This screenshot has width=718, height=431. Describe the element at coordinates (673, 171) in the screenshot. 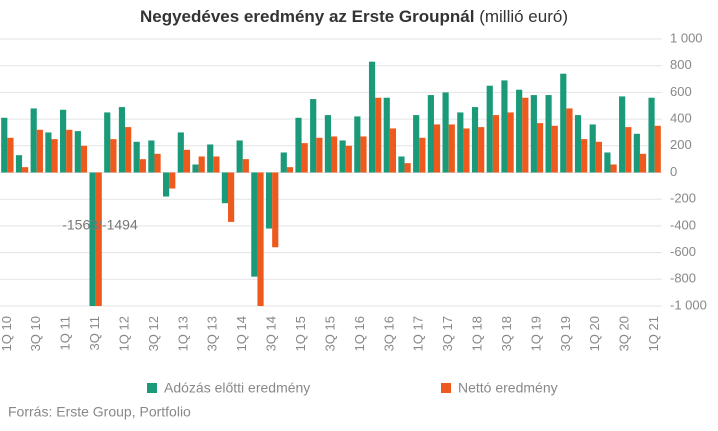

I see `y-tick-label: 0` at that location.